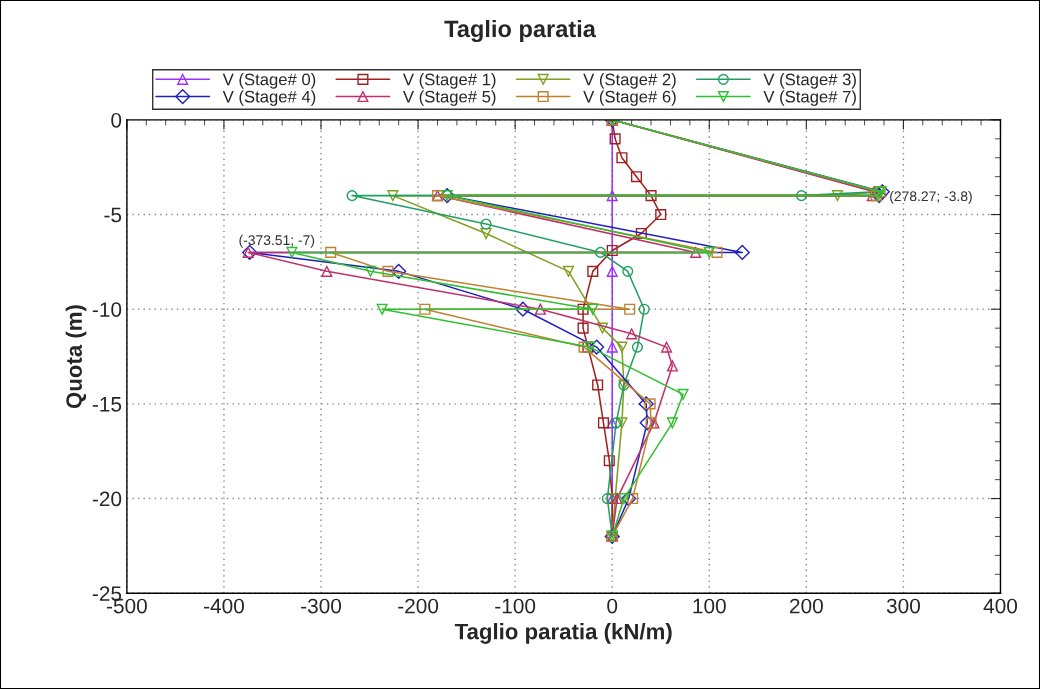  What do you see at coordinates (418, 606) in the screenshot?
I see `x-tick-label: -200` at bounding box center [418, 606].